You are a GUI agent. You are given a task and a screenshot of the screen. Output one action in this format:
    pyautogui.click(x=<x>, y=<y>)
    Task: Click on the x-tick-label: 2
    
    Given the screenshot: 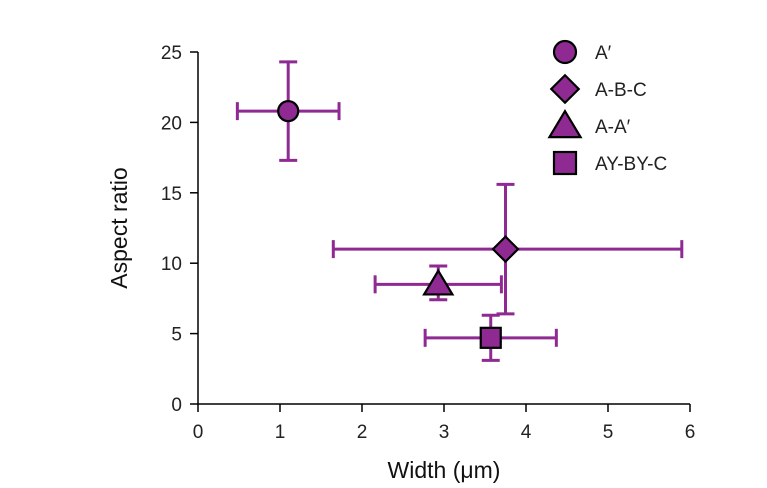 What is the action you would take?
    pyautogui.click(x=362, y=432)
    